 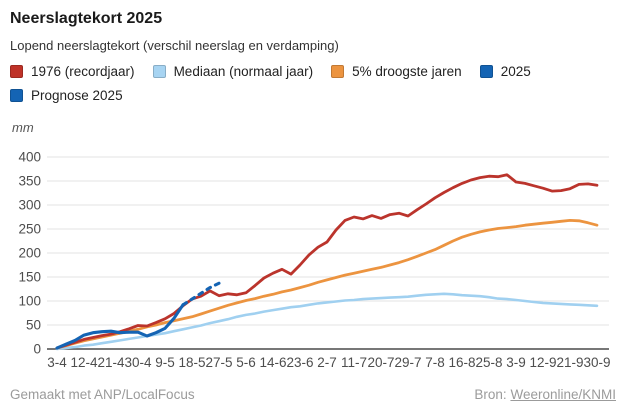 What do you see at coordinates (435, 362) in the screenshot?
I see `x-tick-label: 7-8` at bounding box center [435, 362].